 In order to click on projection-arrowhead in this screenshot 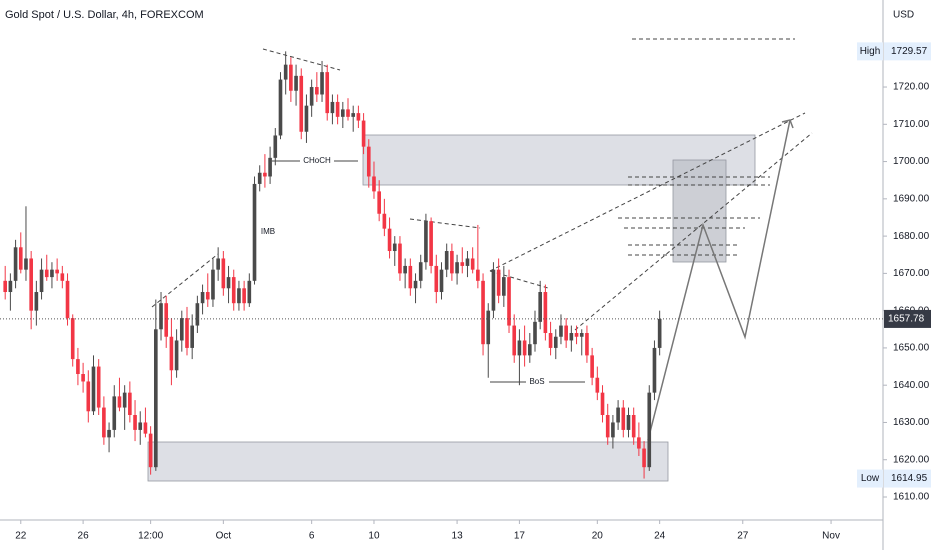, I will do `click(787, 124)`.